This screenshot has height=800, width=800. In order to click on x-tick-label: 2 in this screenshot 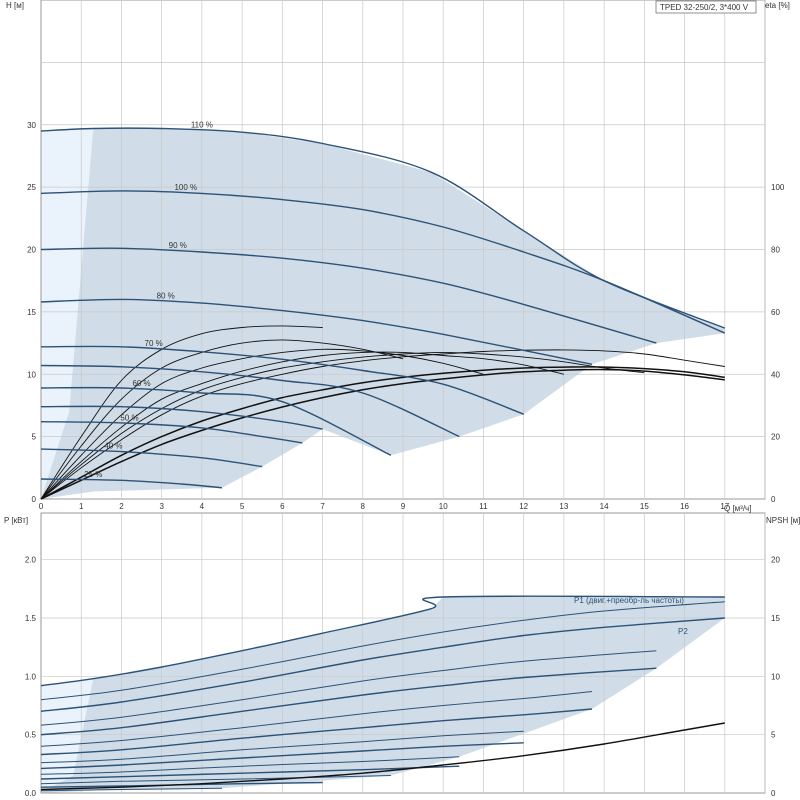, I will do `click(121, 506)`.